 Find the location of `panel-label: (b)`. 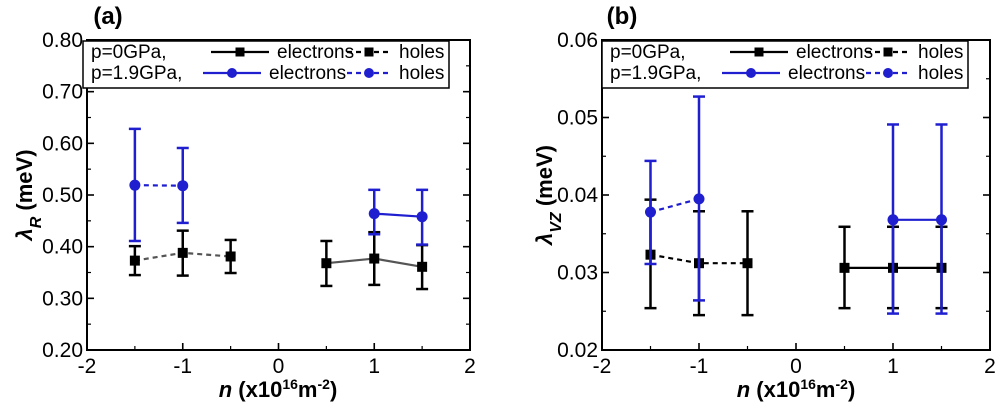

panel-label: (b) is located at coordinates (622, 16).